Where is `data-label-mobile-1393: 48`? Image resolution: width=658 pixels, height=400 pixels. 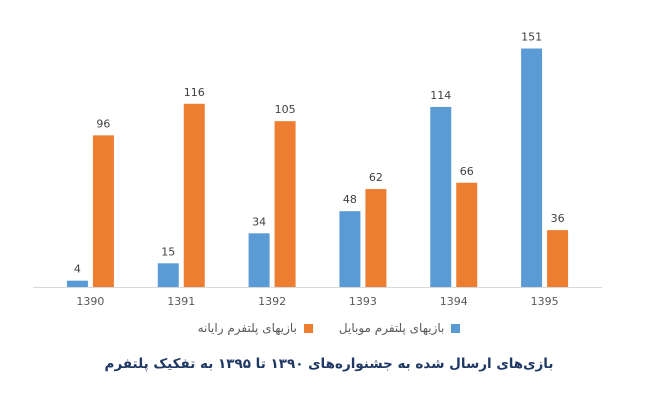
data-label-mobile-1393: 48 is located at coordinates (350, 199).